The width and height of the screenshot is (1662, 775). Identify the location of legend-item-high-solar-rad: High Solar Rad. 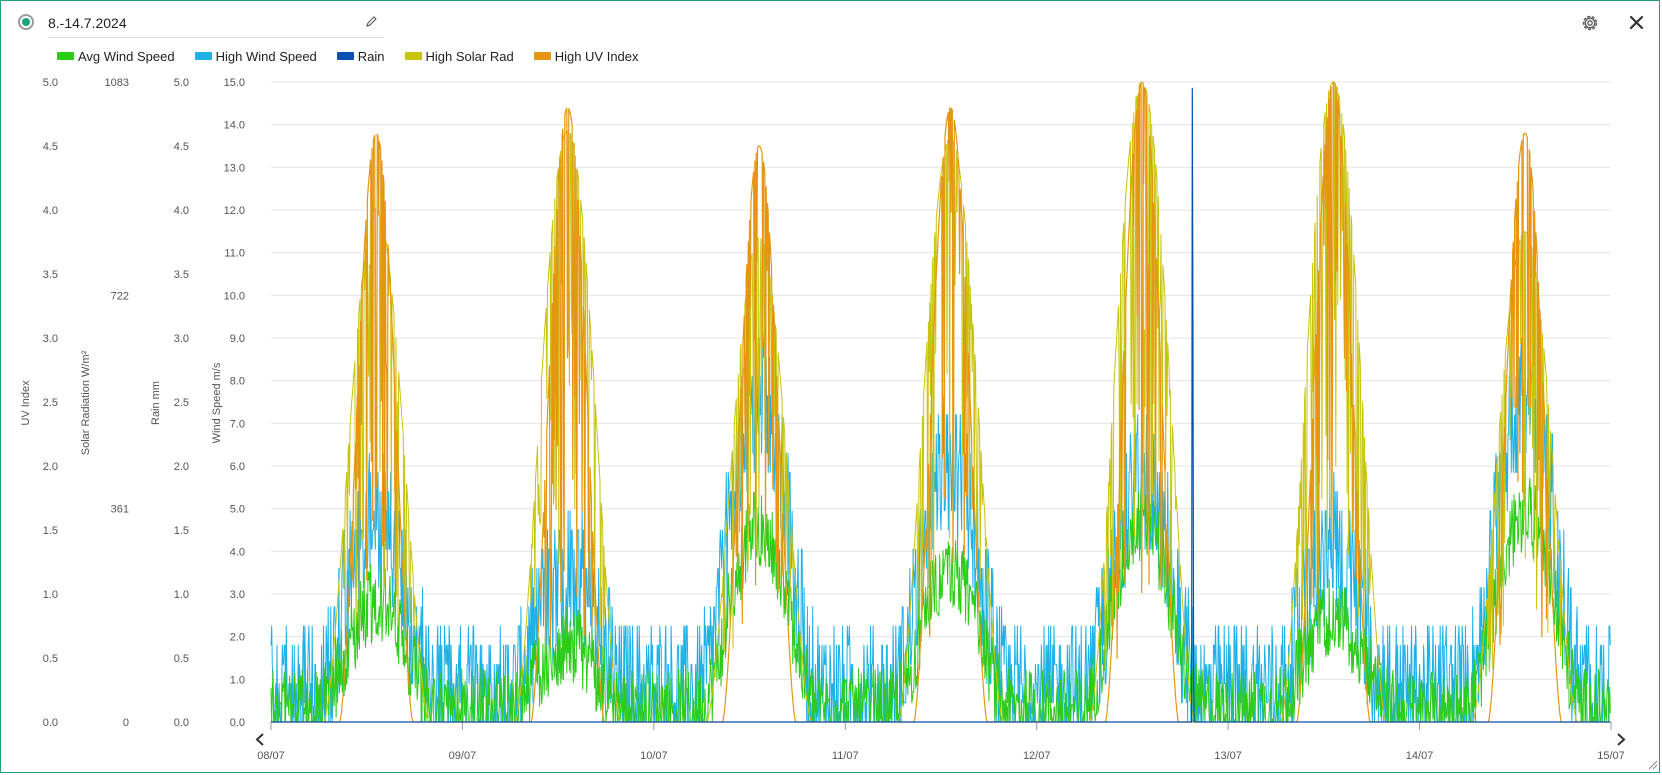
(459, 56).